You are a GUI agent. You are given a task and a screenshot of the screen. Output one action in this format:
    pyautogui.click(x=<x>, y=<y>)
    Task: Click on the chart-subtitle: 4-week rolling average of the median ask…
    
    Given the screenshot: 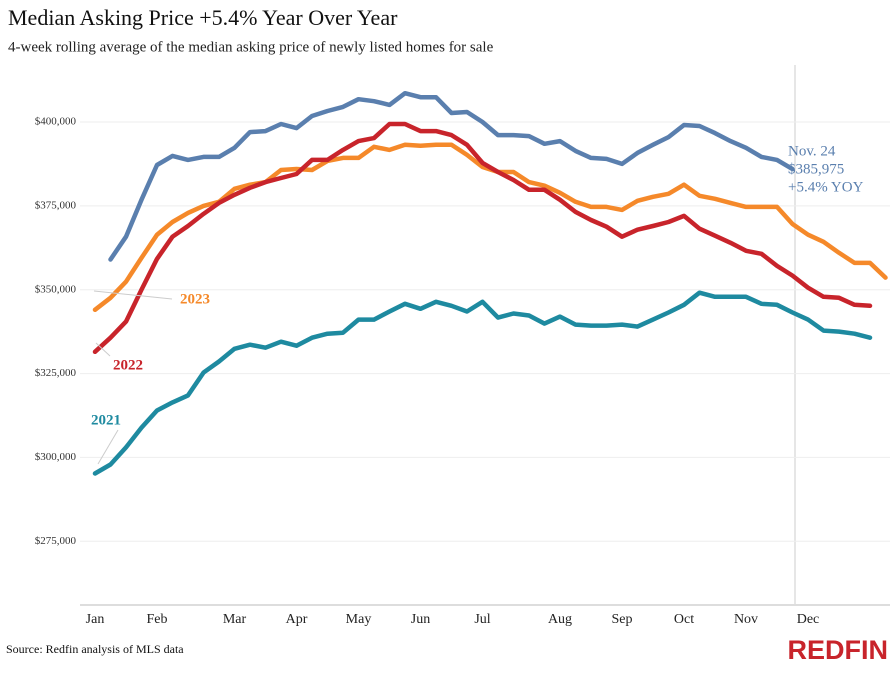 What is the action you would take?
    pyautogui.click(x=251, y=47)
    